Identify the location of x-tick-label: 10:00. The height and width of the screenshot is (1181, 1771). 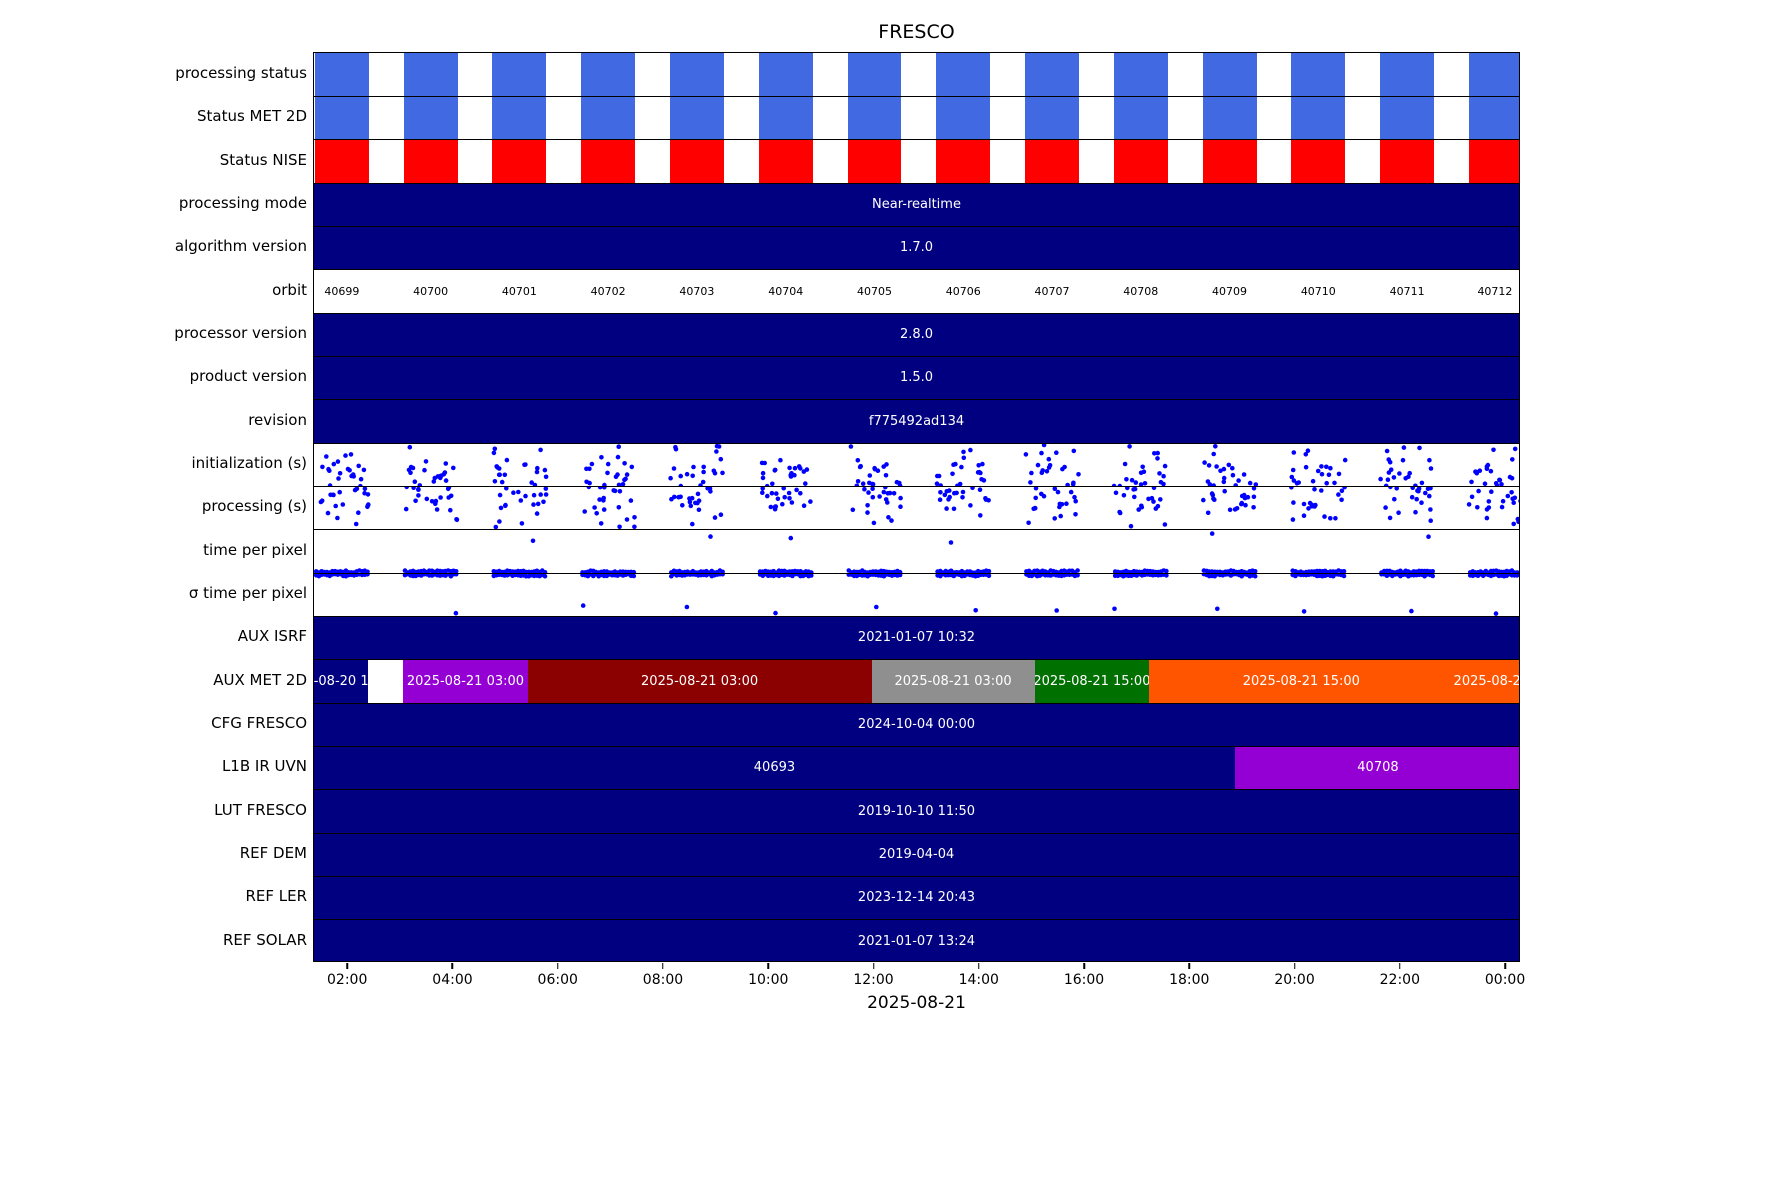
(768, 980).